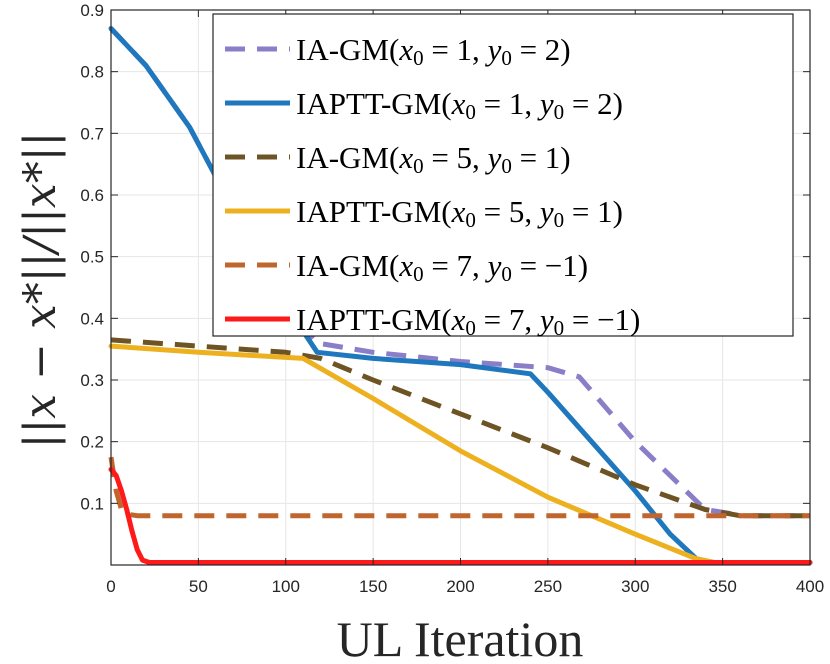 The image size is (830, 664). What do you see at coordinates (92, 380) in the screenshot?
I see `y-tick-label: 0.3` at bounding box center [92, 380].